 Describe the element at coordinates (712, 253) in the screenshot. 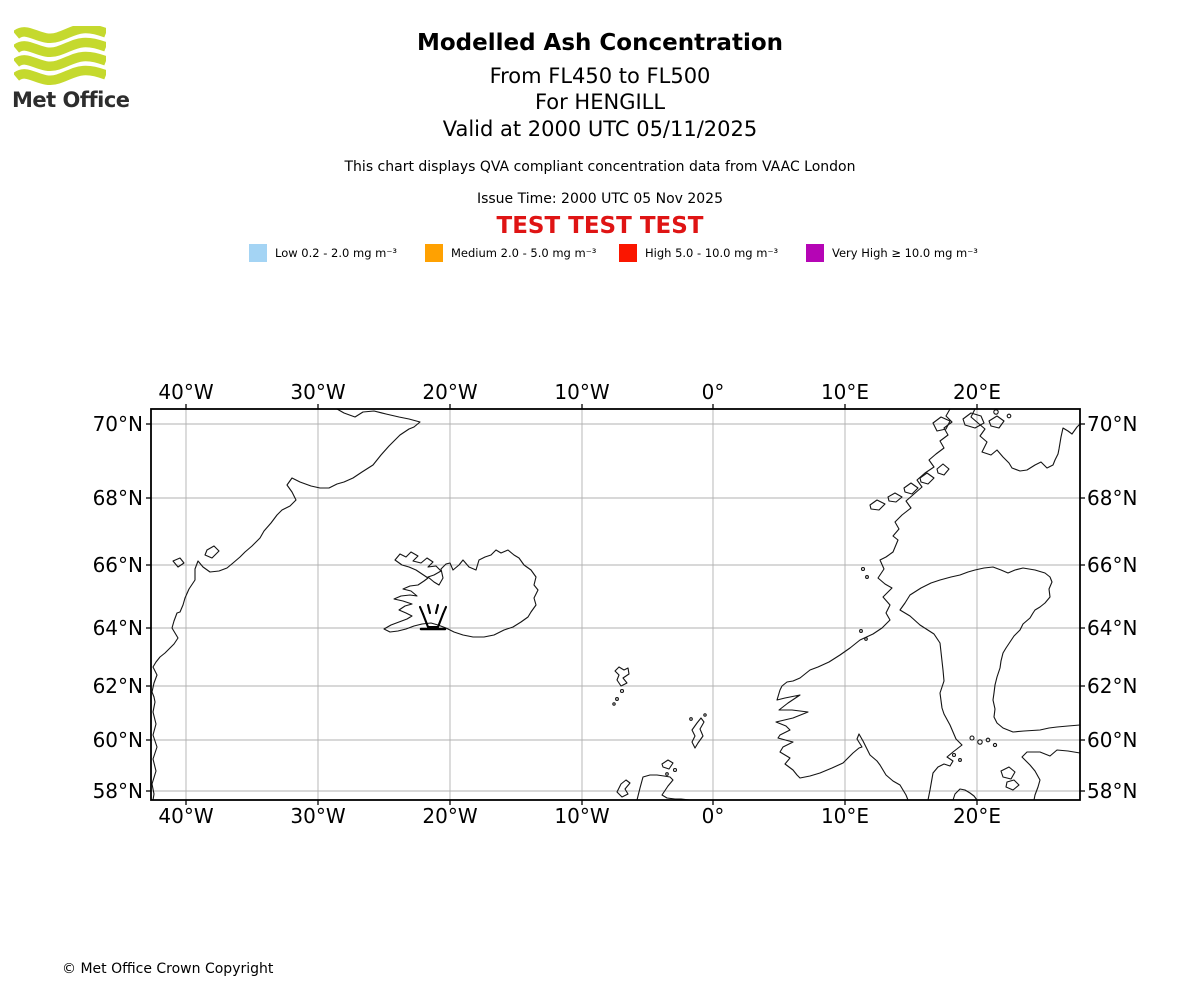

I see `legend-label-high: High 5.0 - 10.0 mg m⁻³` at that location.